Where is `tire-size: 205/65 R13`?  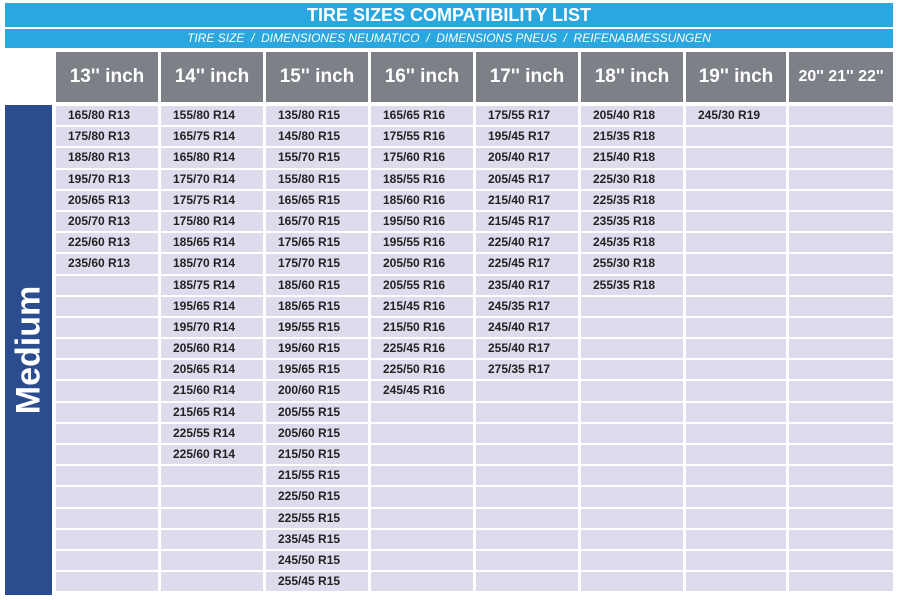 tire-size: 205/65 R13 is located at coordinates (107, 200).